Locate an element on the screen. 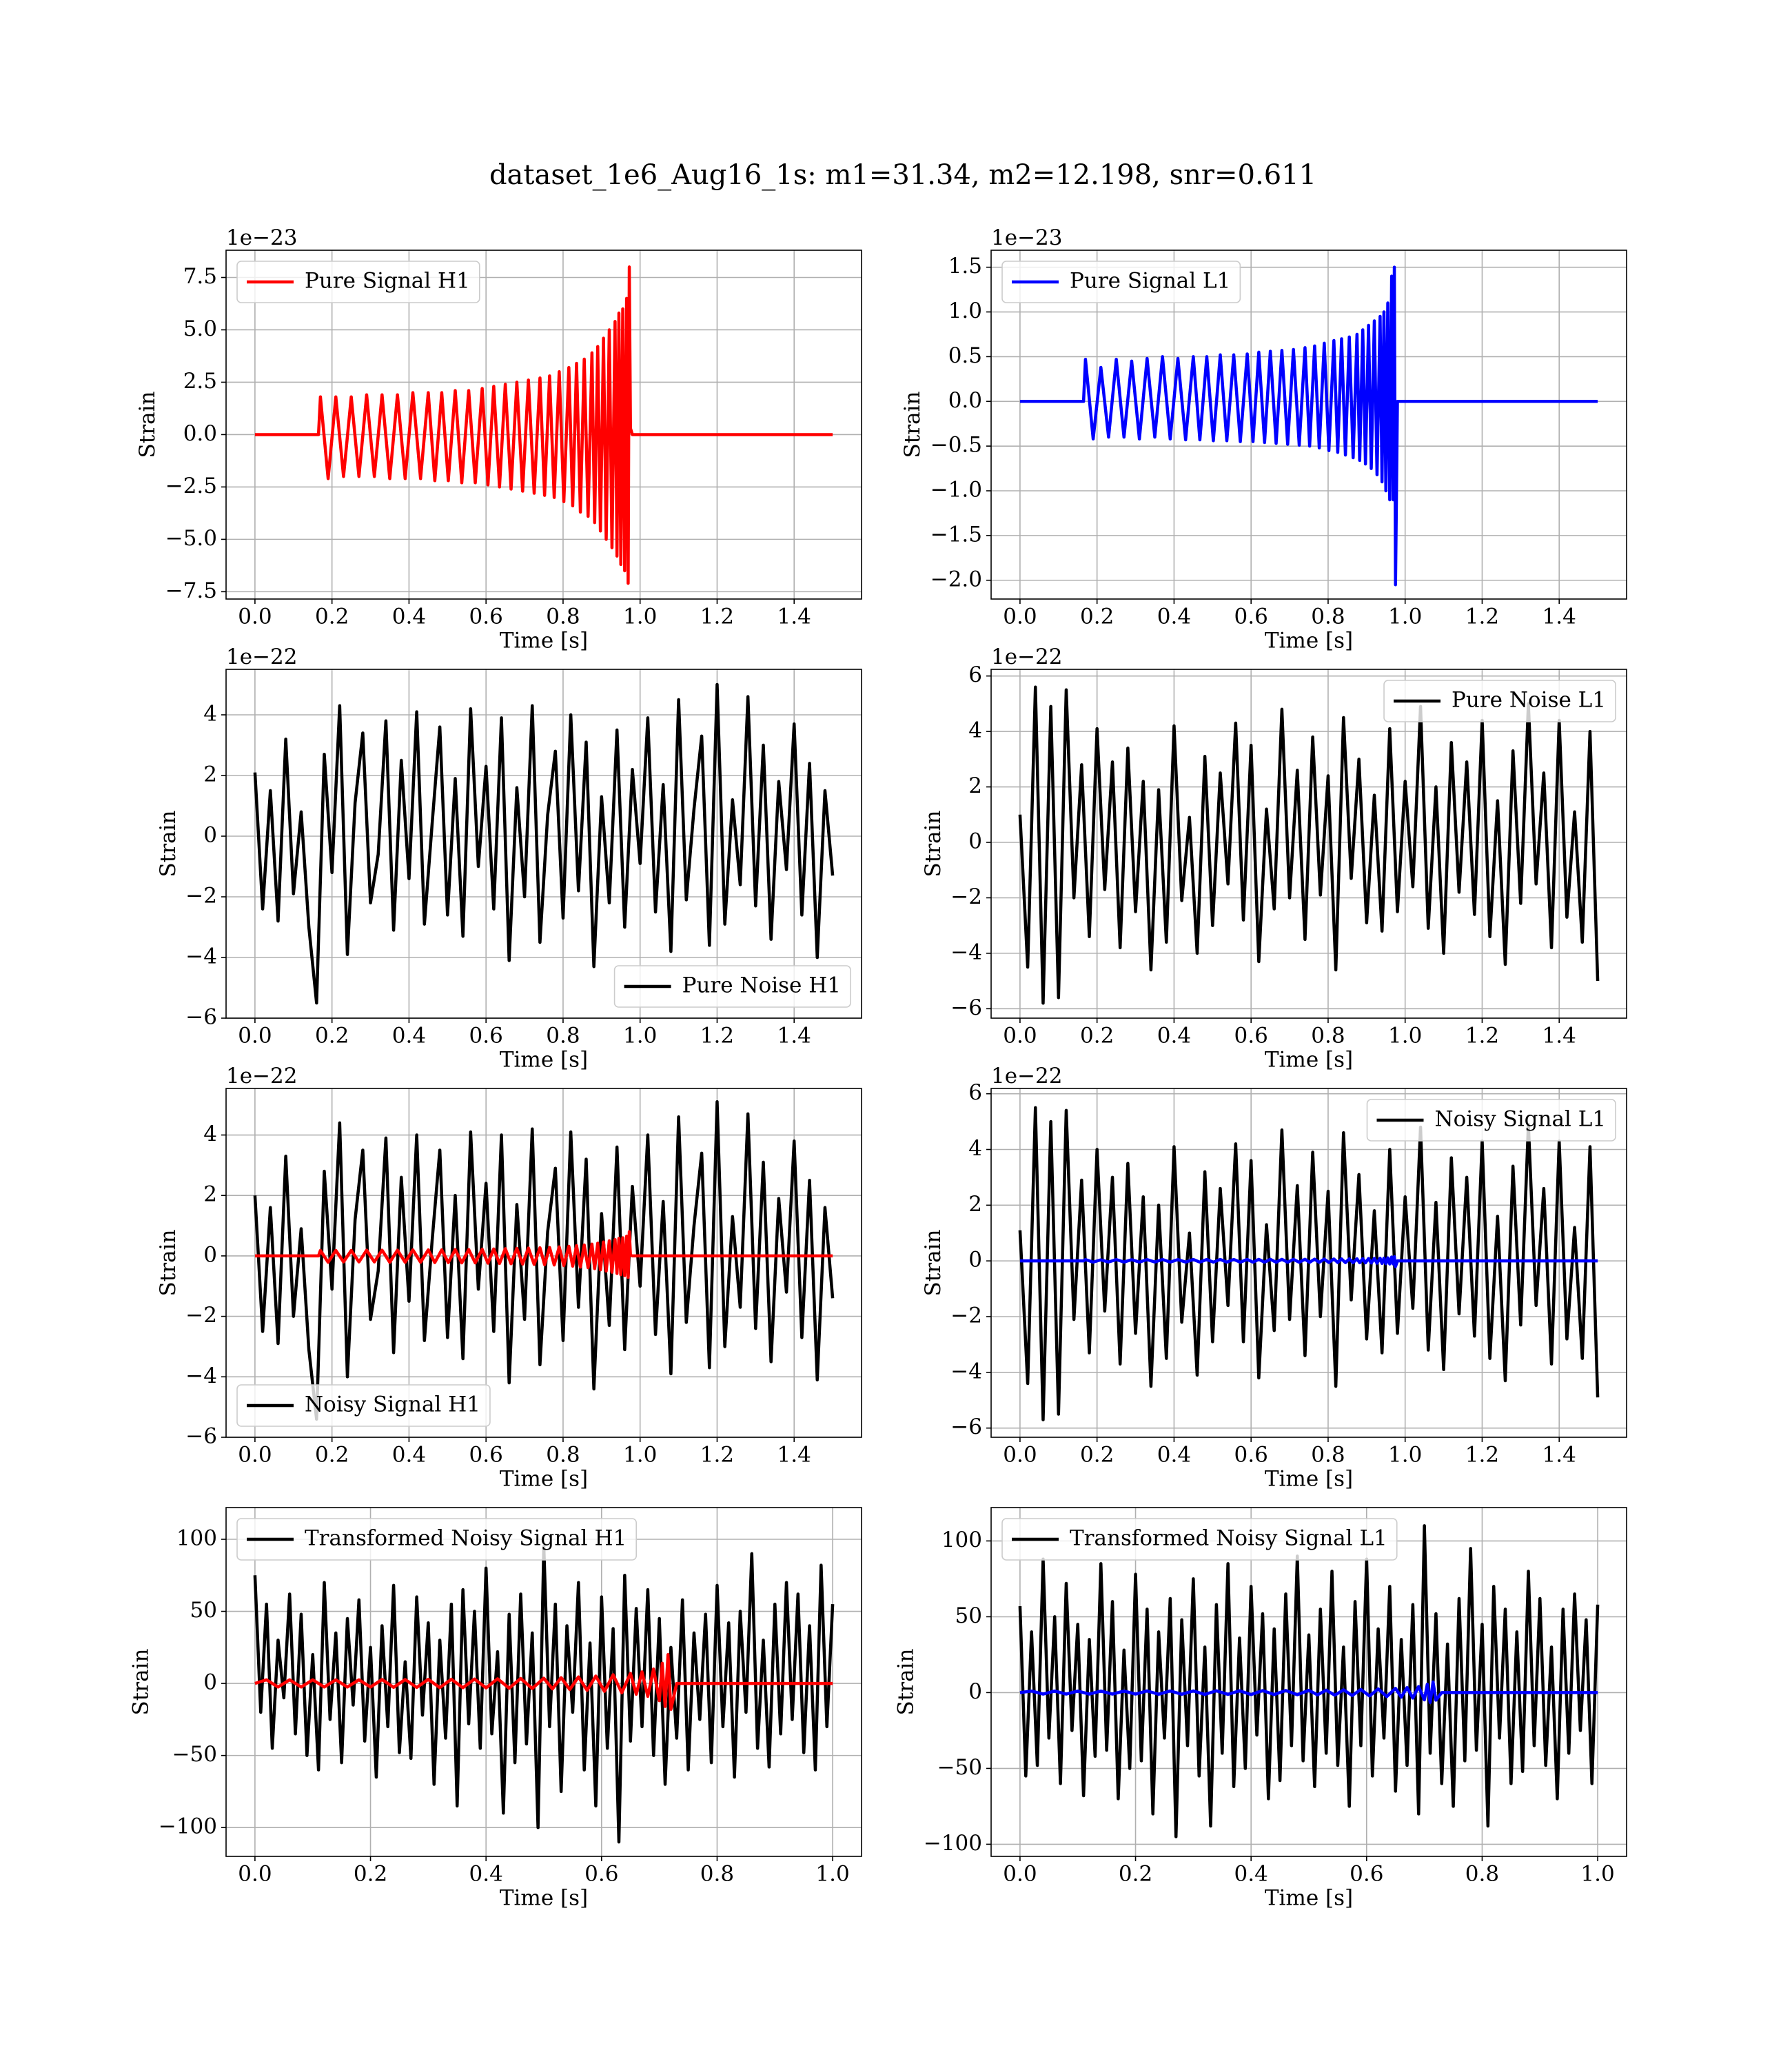 This screenshot has height=2068, width=1792. legend-label: Pure Signal H1 is located at coordinates (388, 281).